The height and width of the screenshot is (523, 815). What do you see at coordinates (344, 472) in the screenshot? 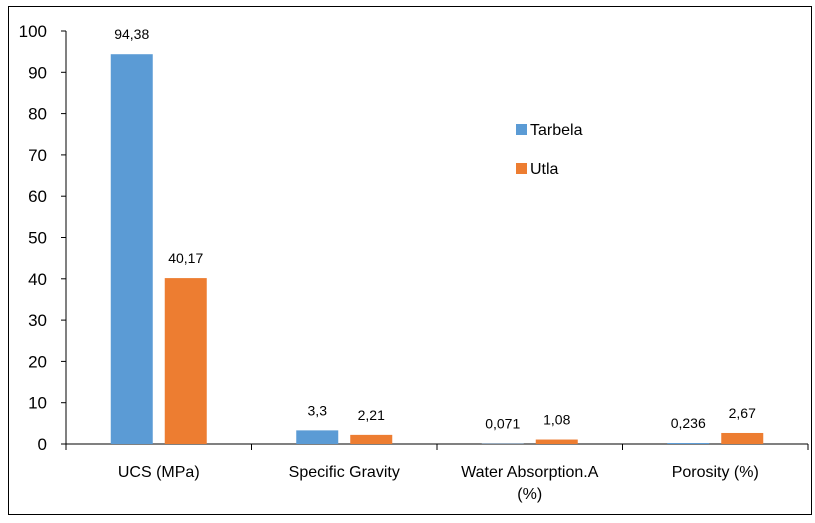
I see `x-tick-label: Specific Gravity` at bounding box center [344, 472].